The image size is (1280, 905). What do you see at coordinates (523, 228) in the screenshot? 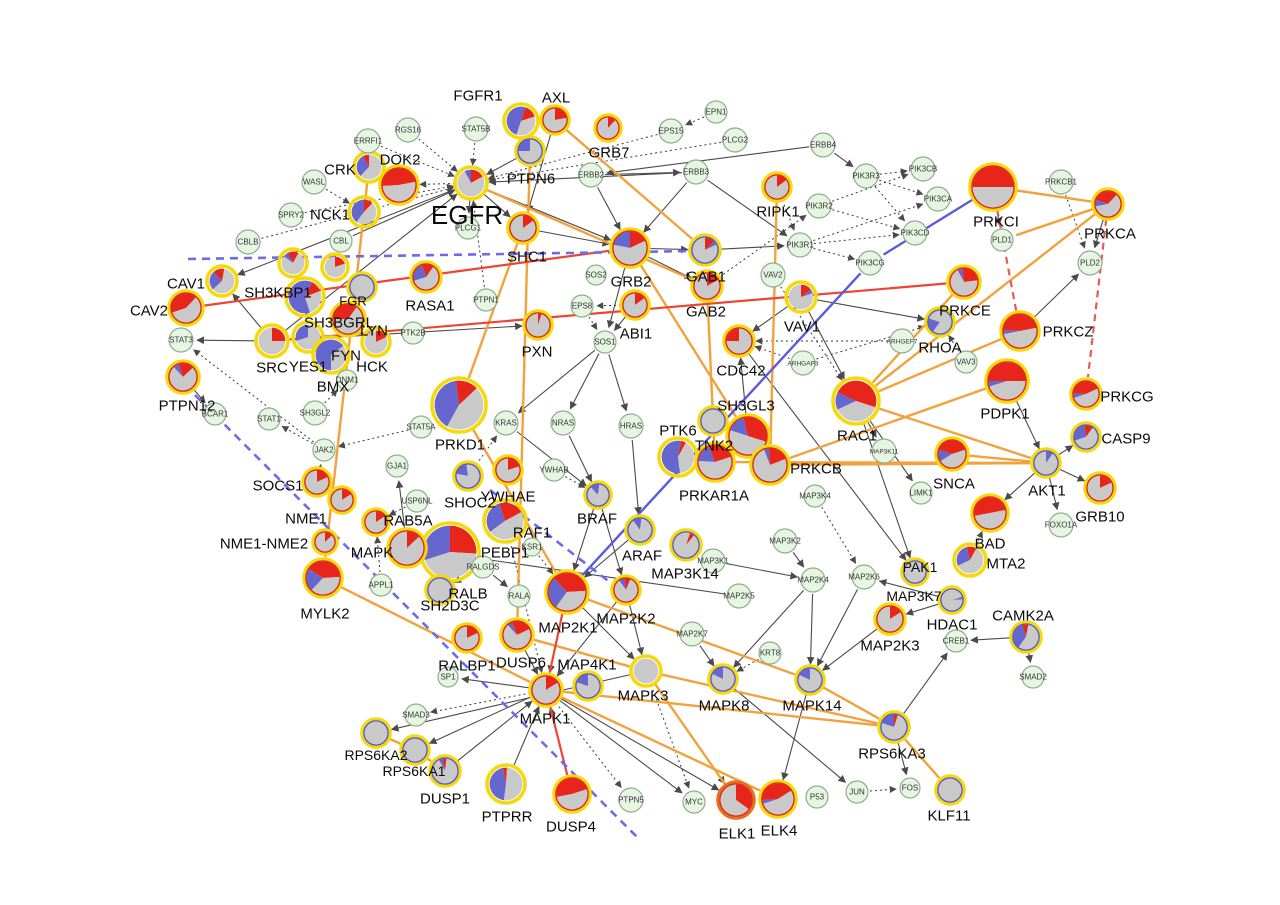
I see `node-SHC1` at bounding box center [523, 228].